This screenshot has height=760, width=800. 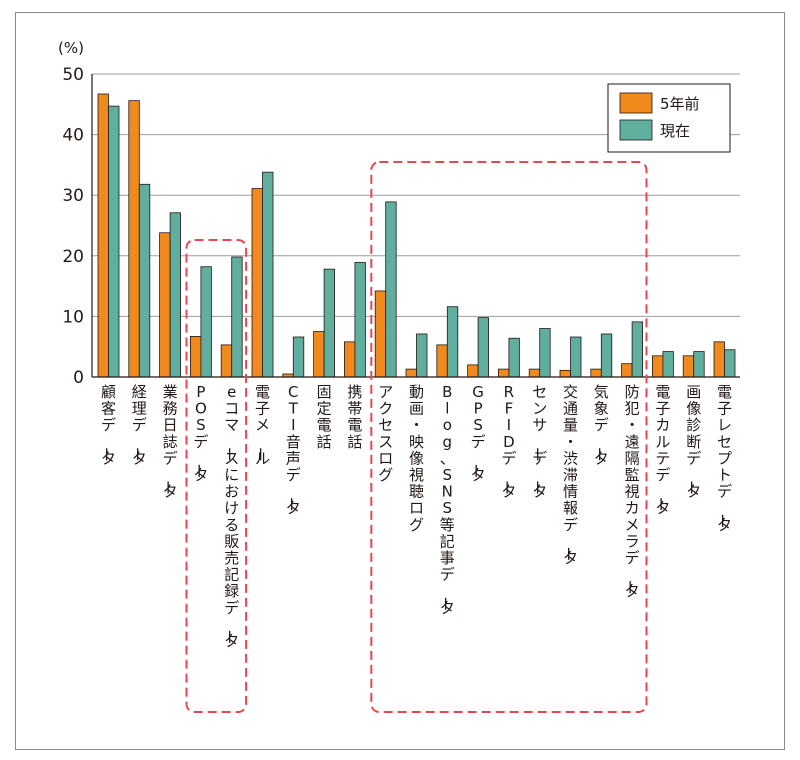 What do you see at coordinates (73, 136) in the screenshot?
I see `y-tick-label: 40` at bounding box center [73, 136].